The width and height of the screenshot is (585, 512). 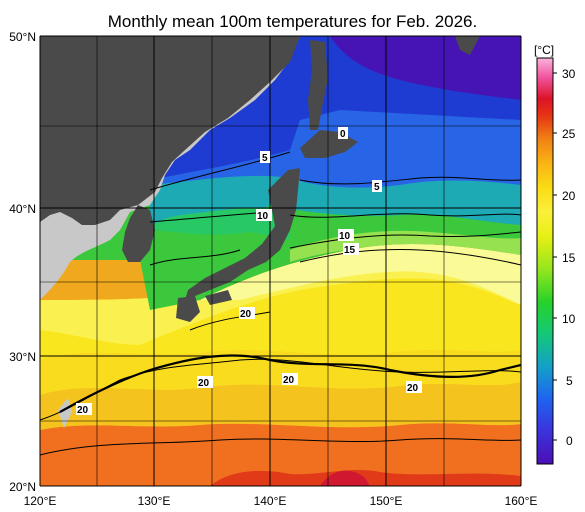 What do you see at coordinates (569, 196) in the screenshot?
I see `colorbar-tick-20: 20` at bounding box center [569, 196].